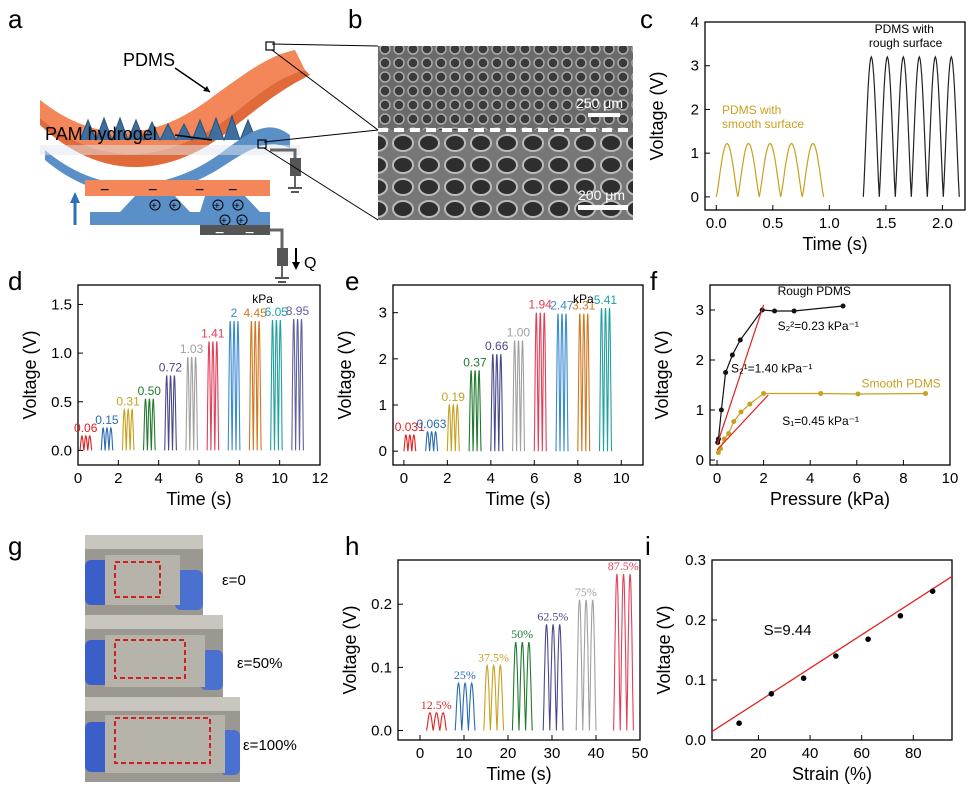 Image resolution: width=973 pixels, height=791 pixels. I want to click on scale-bar-top-label: 250 μm, so click(599, 103).